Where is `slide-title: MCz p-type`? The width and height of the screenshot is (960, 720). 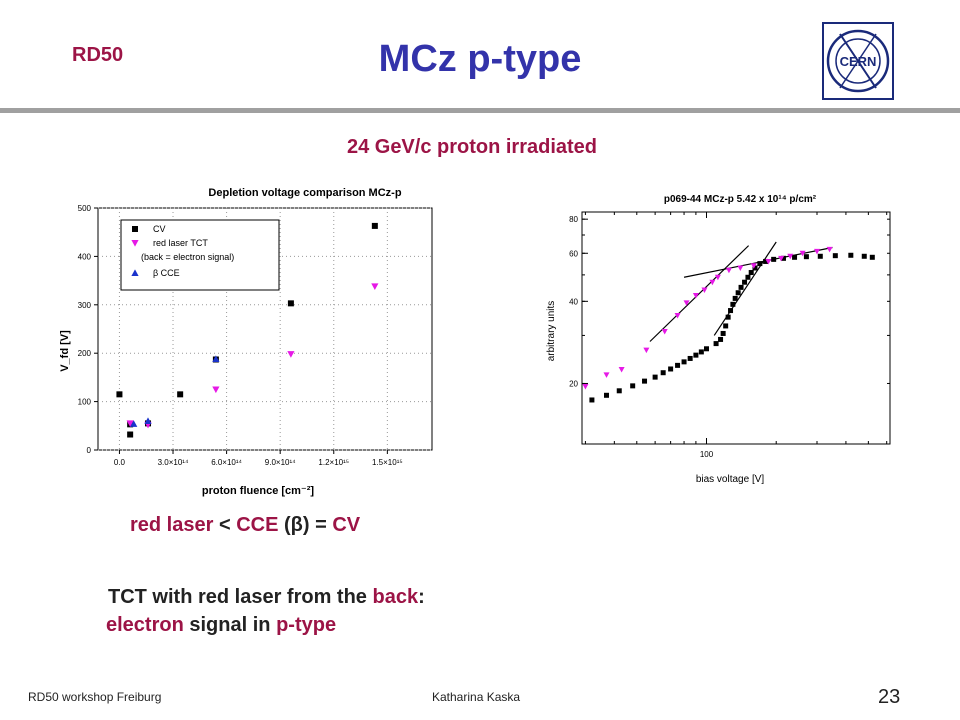 slide-title: MCz p-type is located at coordinates (480, 59).